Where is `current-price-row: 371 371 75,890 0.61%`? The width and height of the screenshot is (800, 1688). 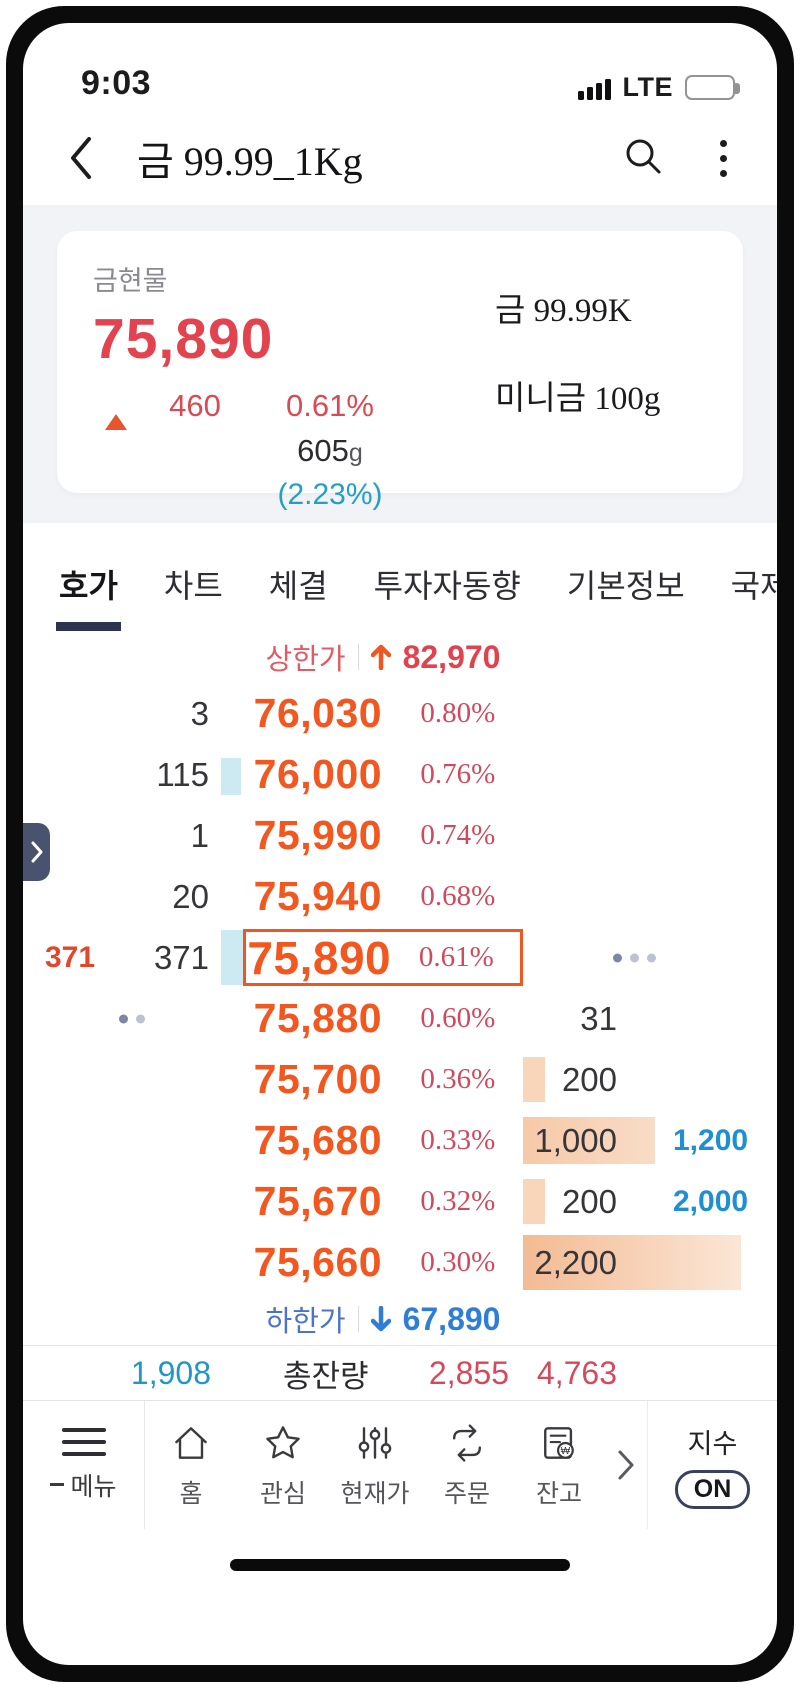
current-price-row: 371 371 75,890 0.61% is located at coordinates (400, 957).